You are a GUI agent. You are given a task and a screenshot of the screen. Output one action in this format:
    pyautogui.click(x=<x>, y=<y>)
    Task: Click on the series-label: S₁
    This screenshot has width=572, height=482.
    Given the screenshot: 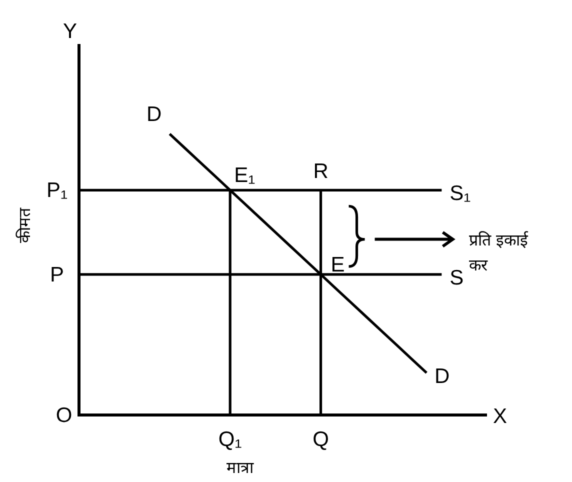 What is the action you would take?
    pyautogui.click(x=460, y=194)
    